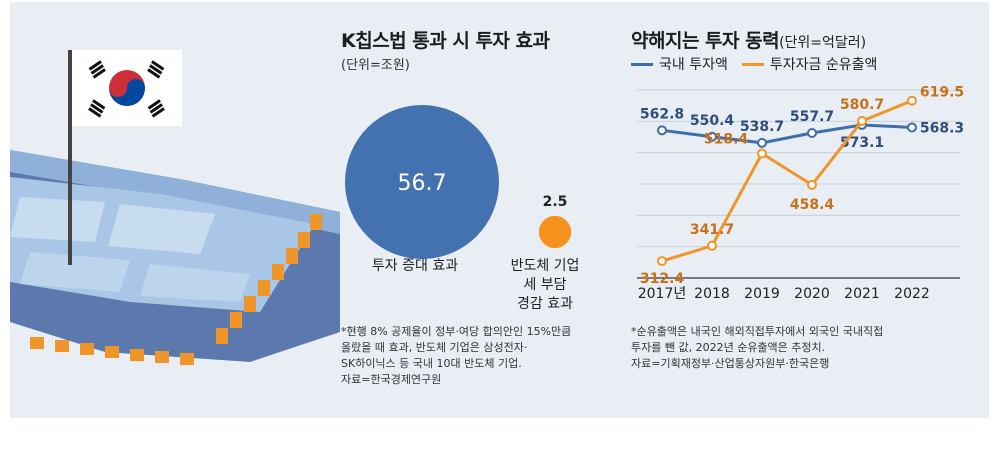  What do you see at coordinates (762, 127) in the screenshot?
I see `data-label: 538.7` at bounding box center [762, 127].